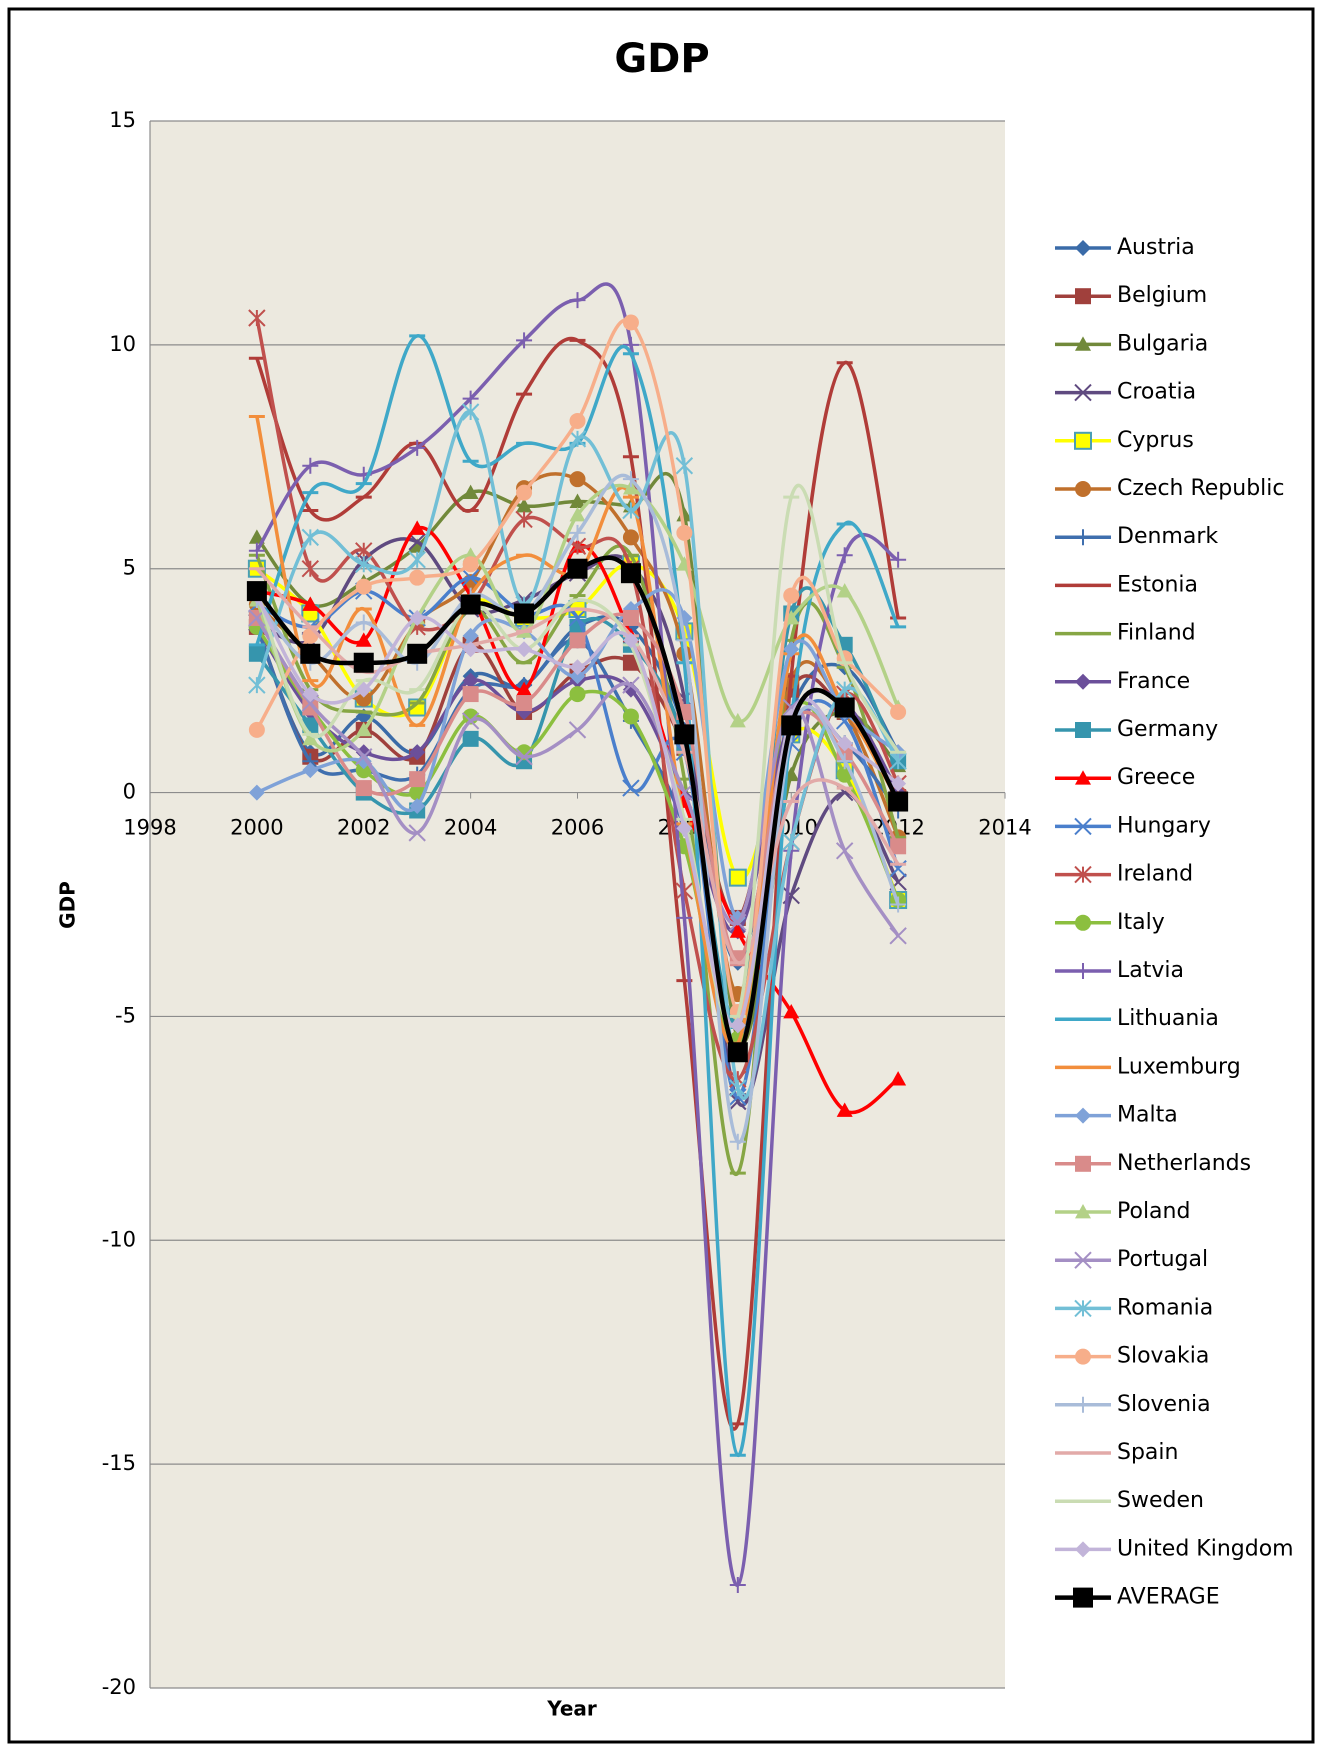 This screenshot has height=1751, width=1322. What do you see at coordinates (1156, 247) in the screenshot?
I see `legend-label: Austria` at bounding box center [1156, 247].